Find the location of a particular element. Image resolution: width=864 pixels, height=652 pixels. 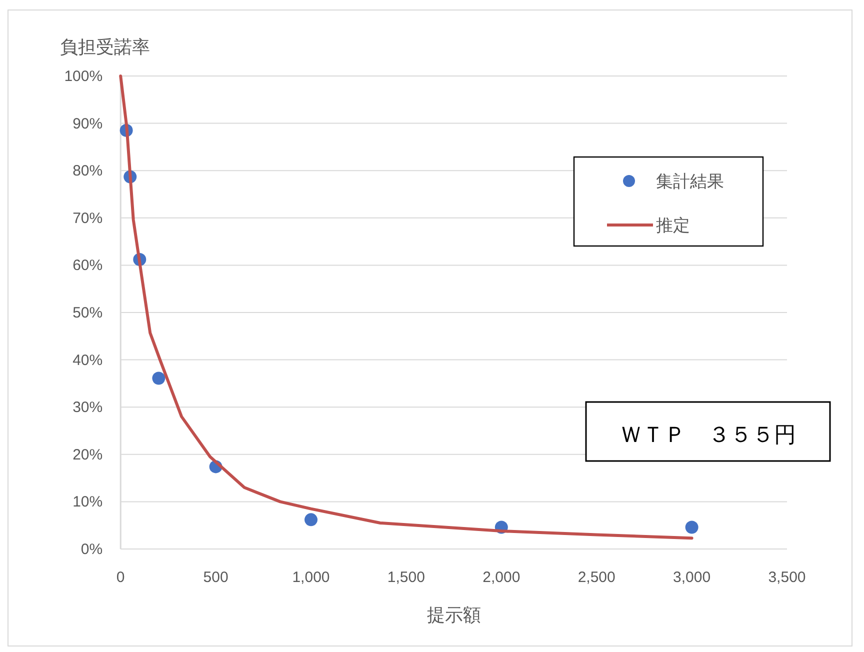

legend-label: 集計結果 is located at coordinates (690, 181).